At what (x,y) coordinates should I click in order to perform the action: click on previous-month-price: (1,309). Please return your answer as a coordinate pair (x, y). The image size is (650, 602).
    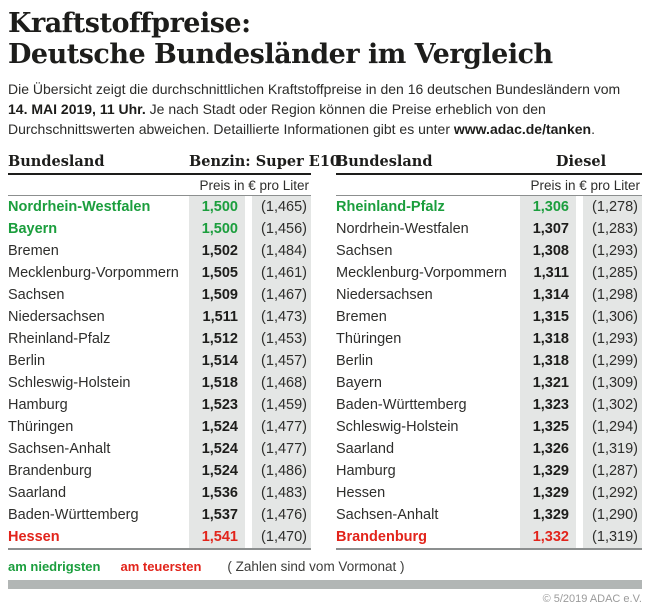
    Looking at the image, I should click on (612, 383).